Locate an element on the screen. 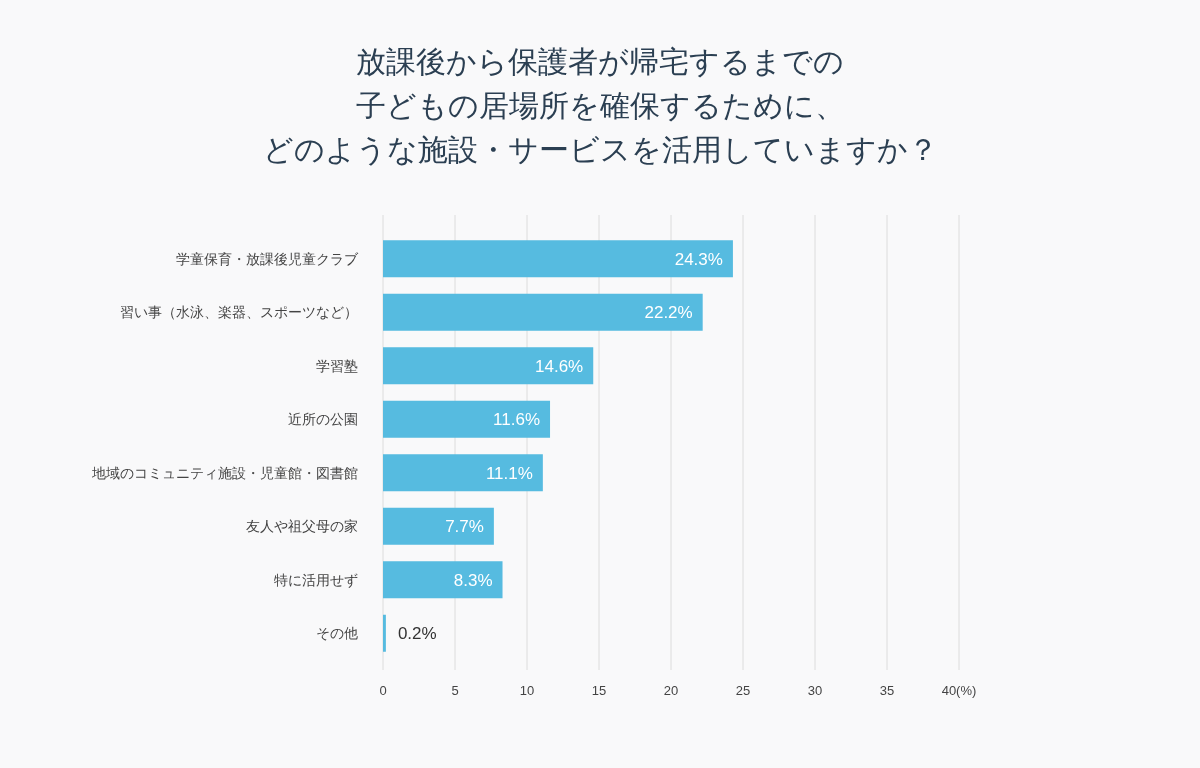 Image resolution: width=1200 pixels, height=768 pixels. x-tick-label: 25 is located at coordinates (743, 690).